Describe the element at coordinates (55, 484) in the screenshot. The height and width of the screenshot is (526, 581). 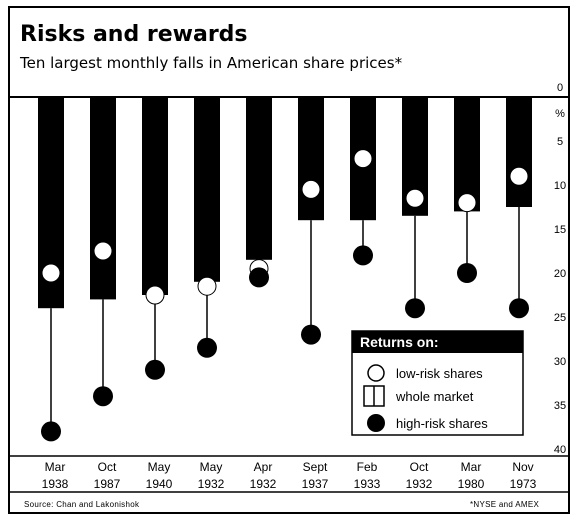
I see `category-year-label: 1938` at that location.